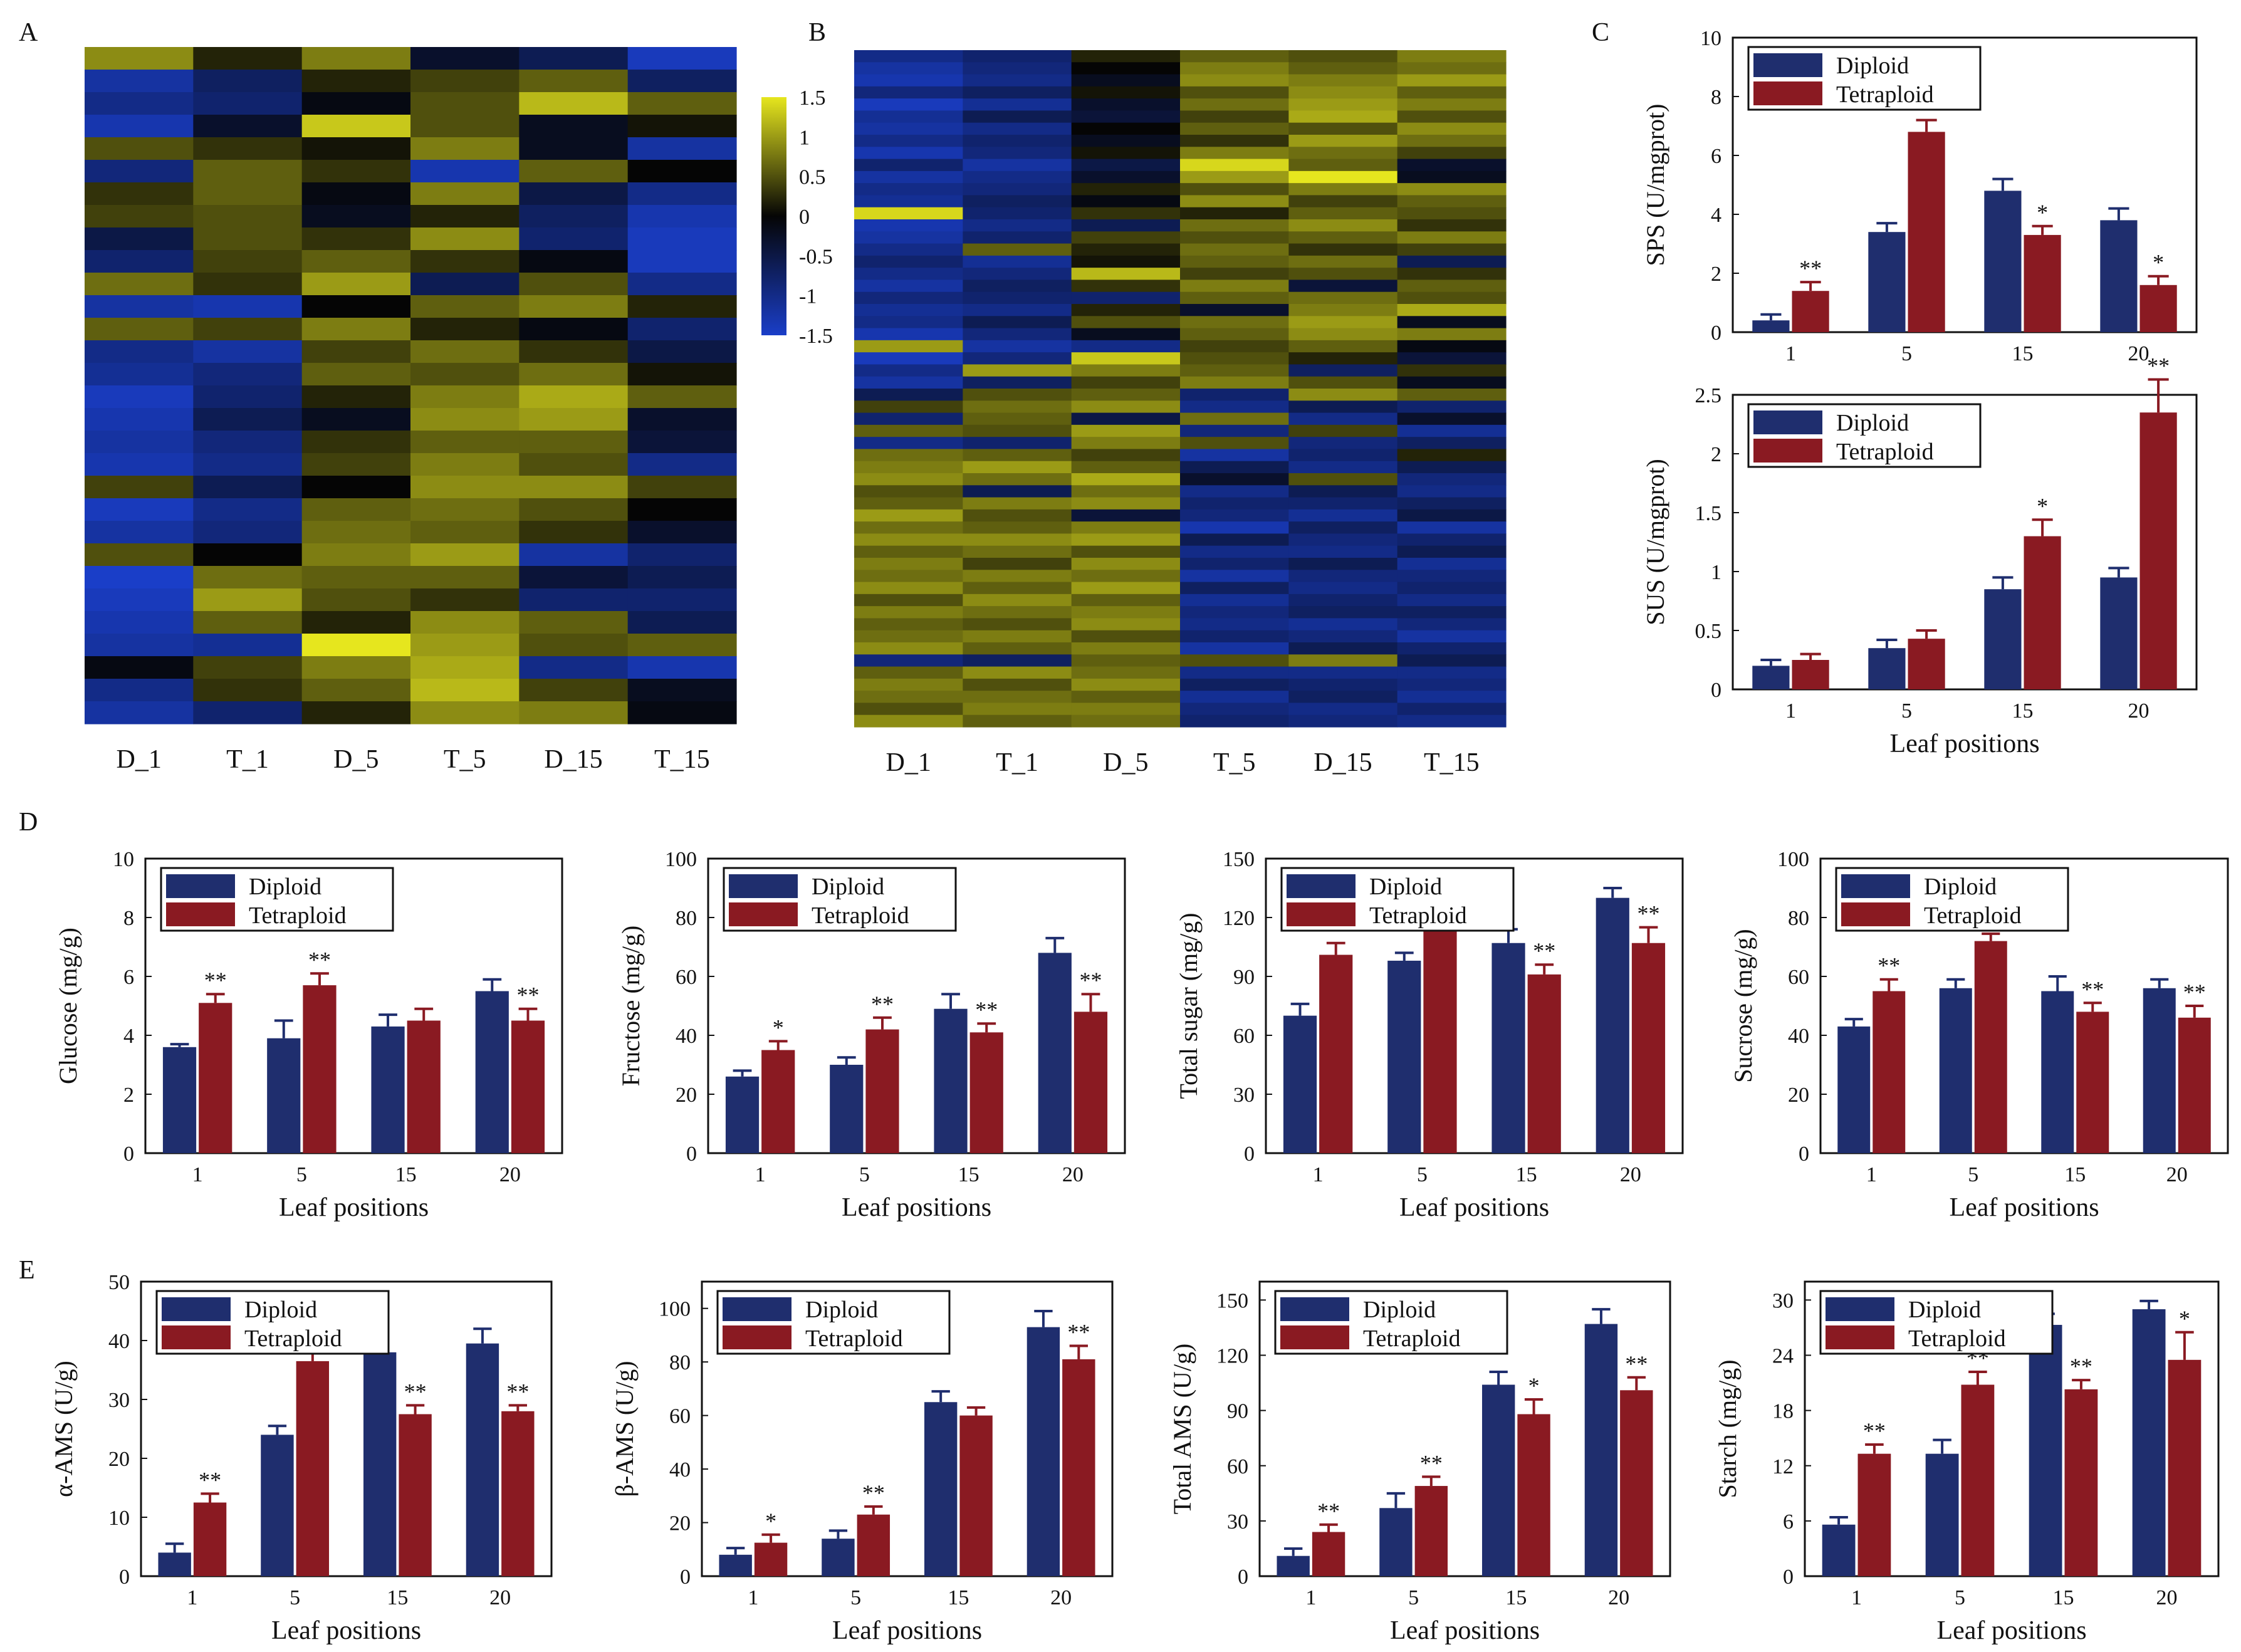  What do you see at coordinates (1907, 353) in the screenshot?
I see `x-tick-label: 5` at bounding box center [1907, 353].